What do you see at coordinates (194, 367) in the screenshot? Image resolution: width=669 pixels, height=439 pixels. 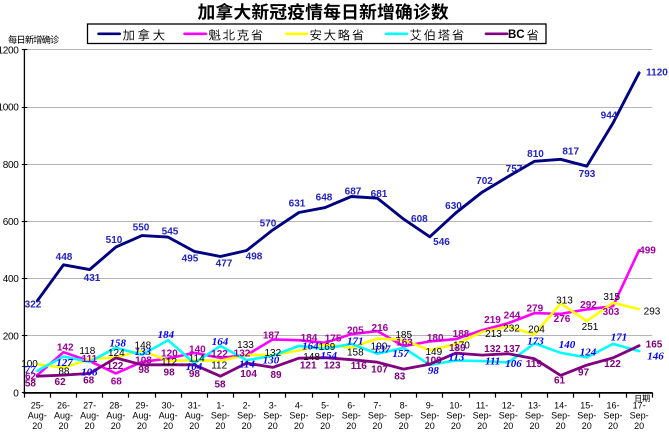 I see `svg-text: 104` at bounding box center [194, 367].